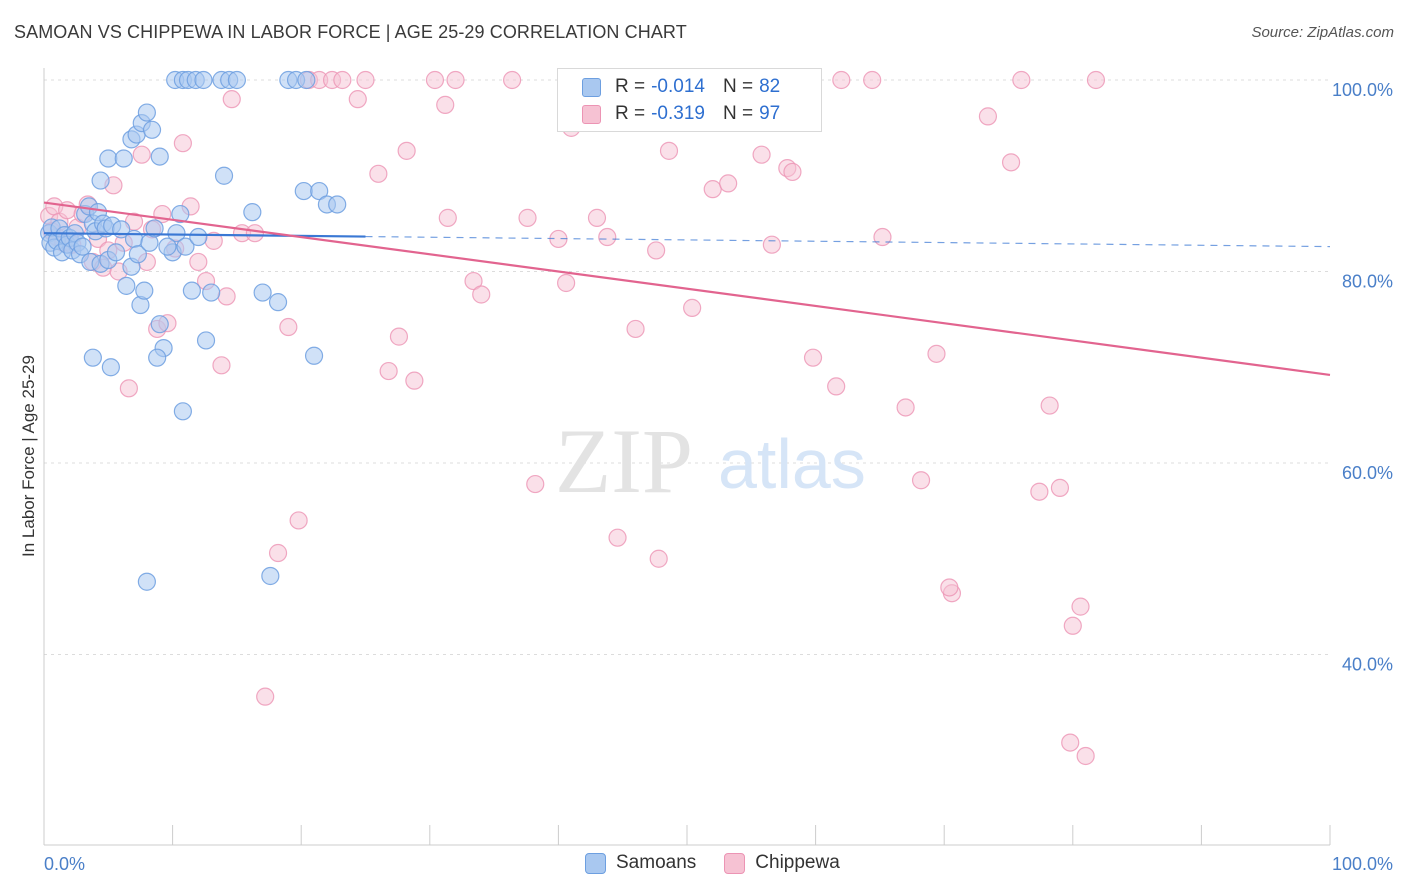  I want to click on x-tick-labels: 0.0% 100.0%, so click(718, 864).